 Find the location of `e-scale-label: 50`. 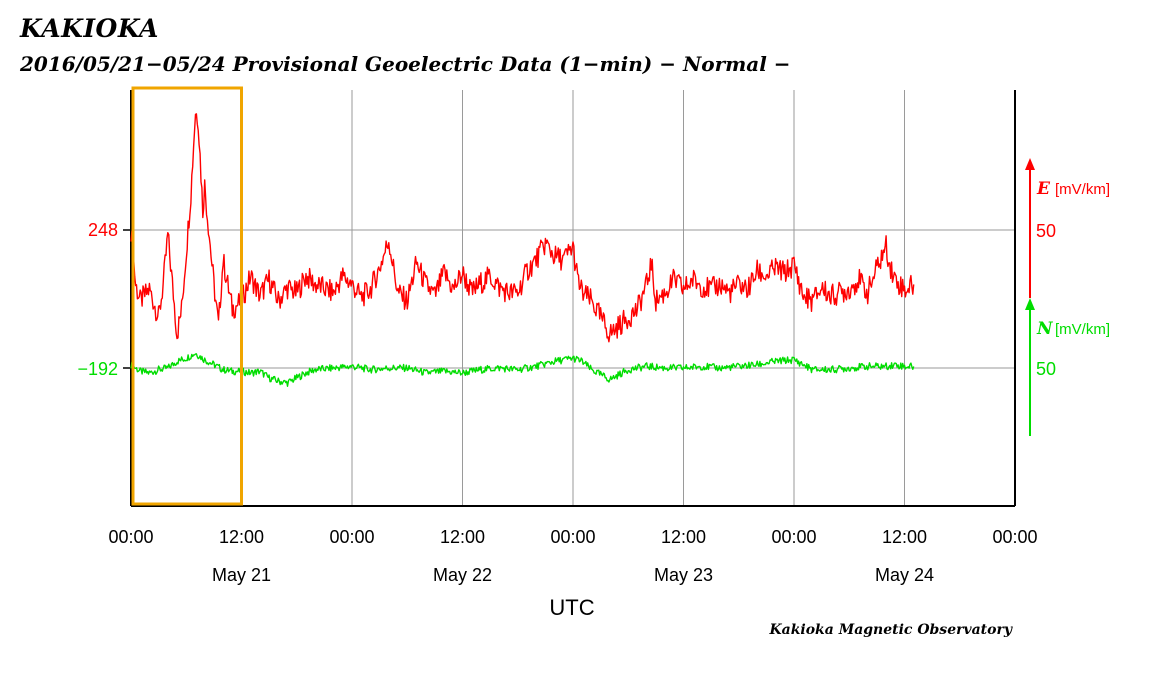

e-scale-label: 50 is located at coordinates (1046, 231).